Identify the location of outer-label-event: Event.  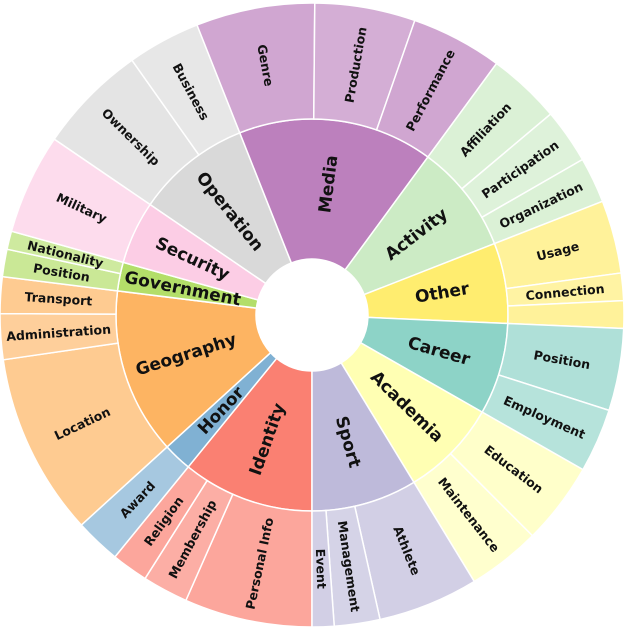
(321, 569).